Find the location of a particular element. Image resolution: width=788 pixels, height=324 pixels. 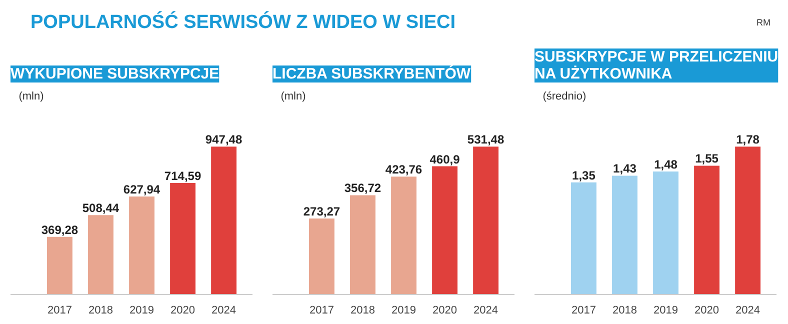

data-label: 1,43 is located at coordinates (625, 169).